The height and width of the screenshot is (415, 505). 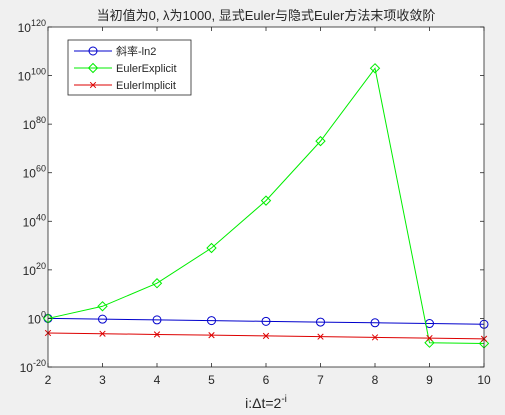 What do you see at coordinates (146, 69) in the screenshot?
I see `legend-label-1: EulerExplicit` at bounding box center [146, 69].